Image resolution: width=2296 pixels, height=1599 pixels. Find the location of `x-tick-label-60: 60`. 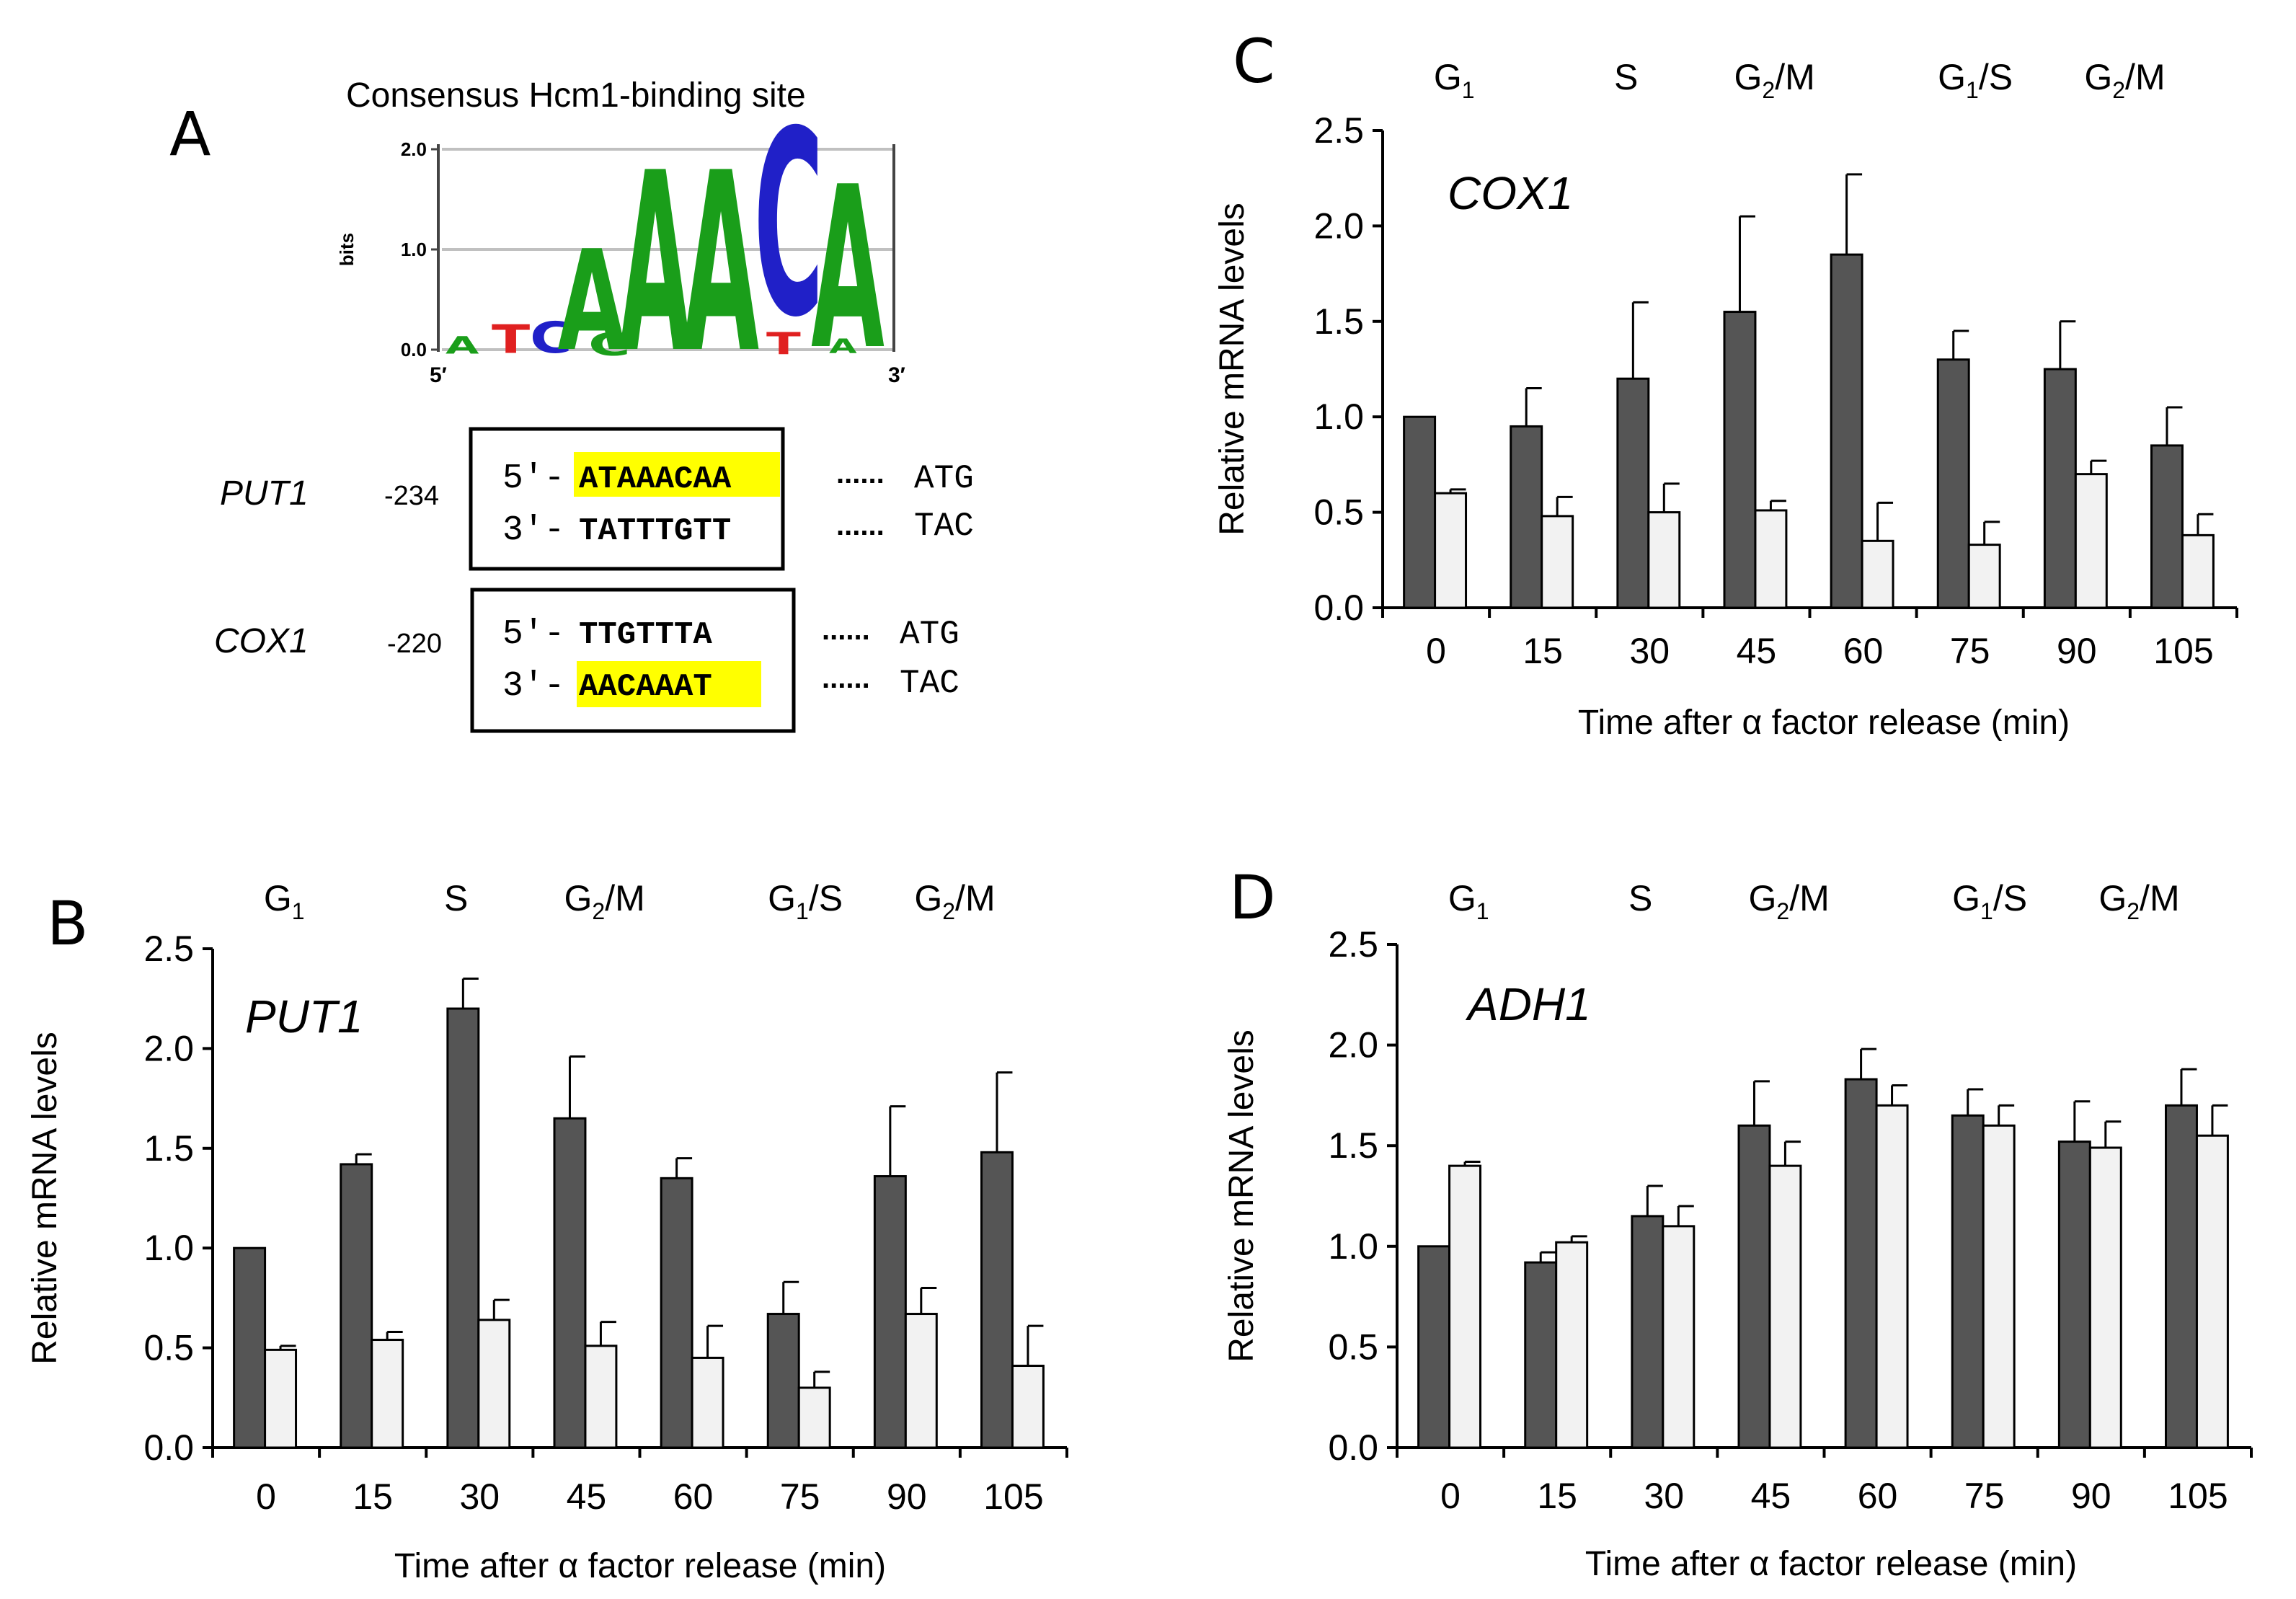

x-tick-label-60: 60 is located at coordinates (1878, 1496).